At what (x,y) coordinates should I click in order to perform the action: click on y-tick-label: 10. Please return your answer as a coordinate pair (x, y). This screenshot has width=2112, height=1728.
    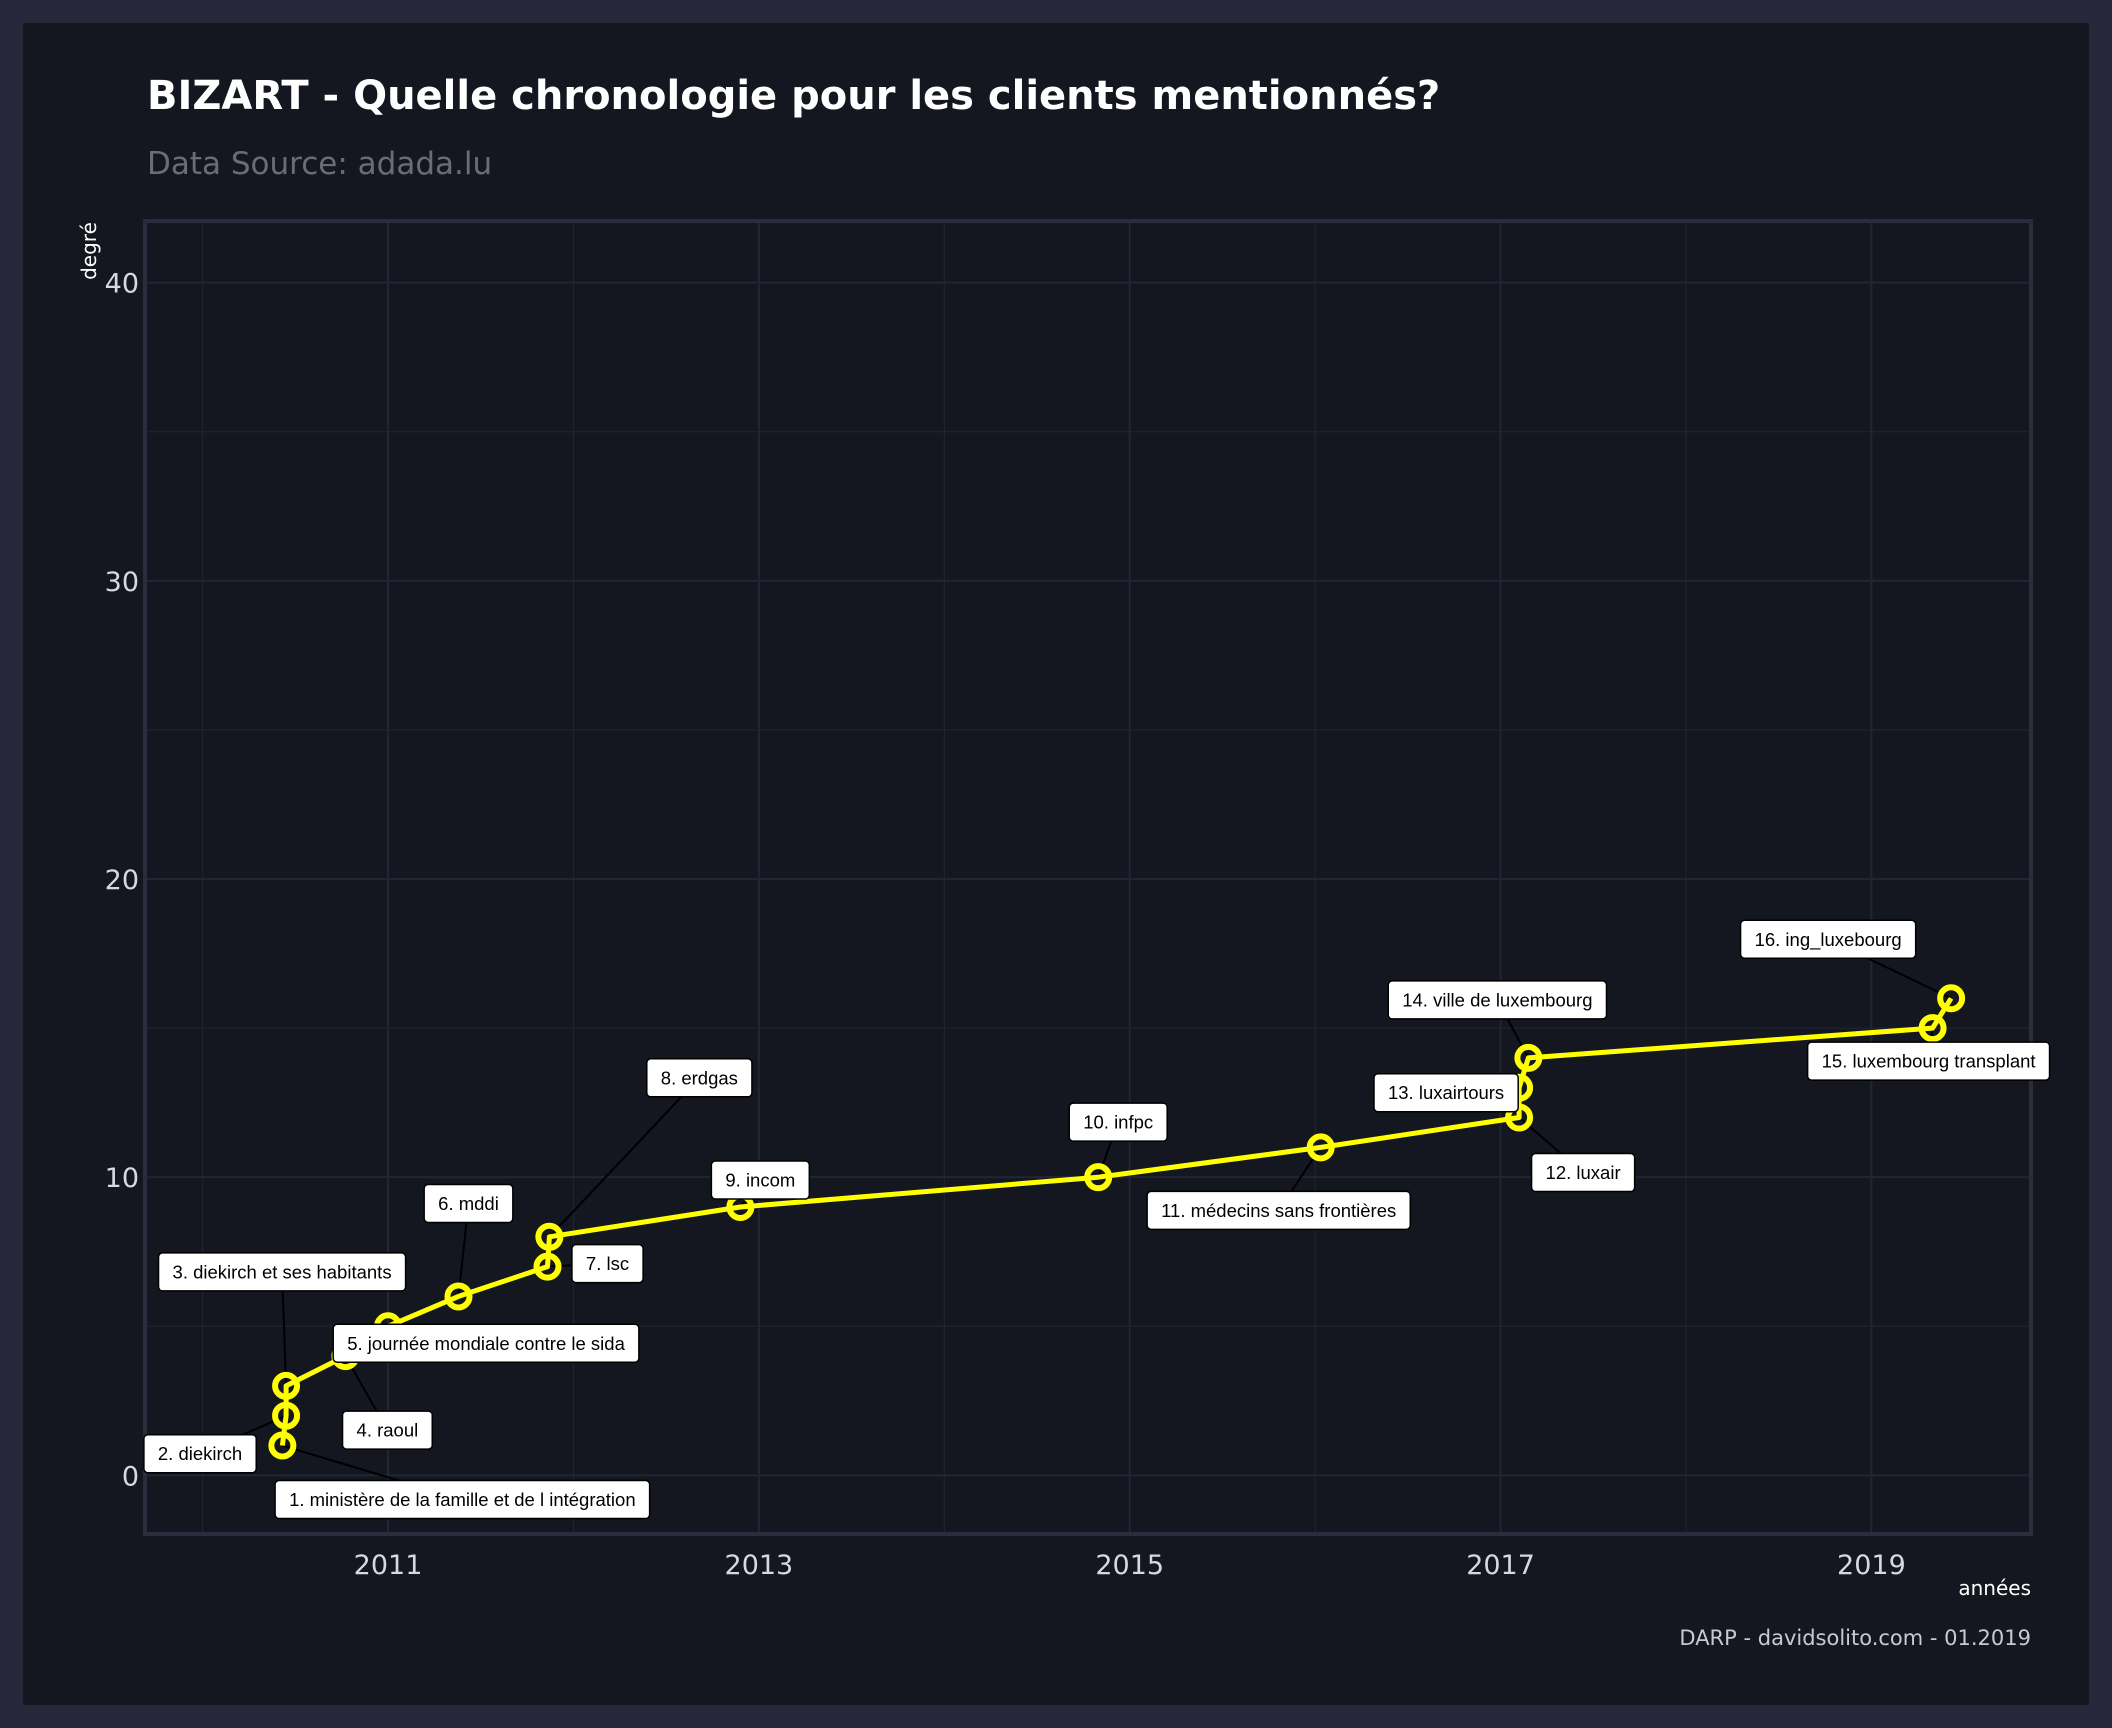
    Looking at the image, I should click on (122, 1178).